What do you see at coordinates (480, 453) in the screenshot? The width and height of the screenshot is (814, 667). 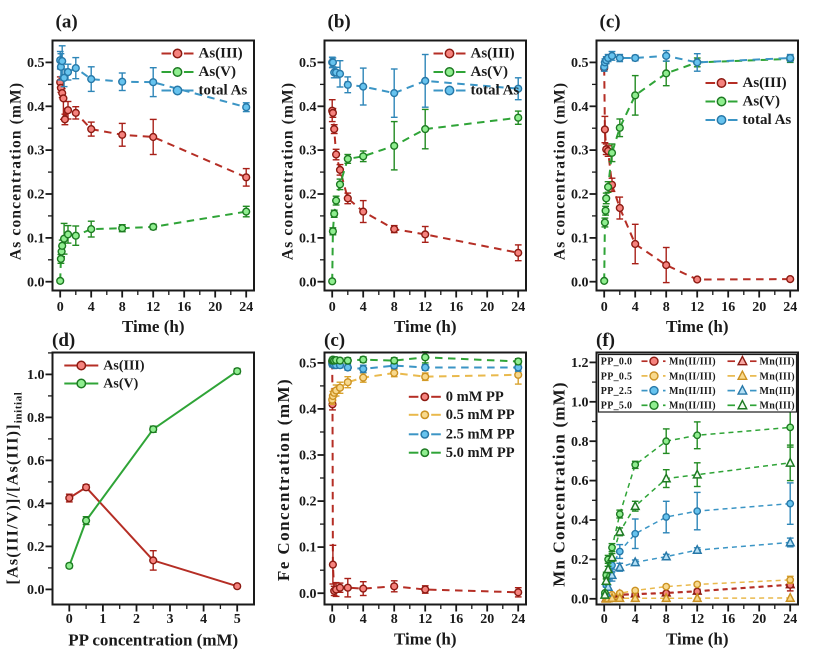 I see `svg-text: 5.0 mM PP` at bounding box center [480, 453].